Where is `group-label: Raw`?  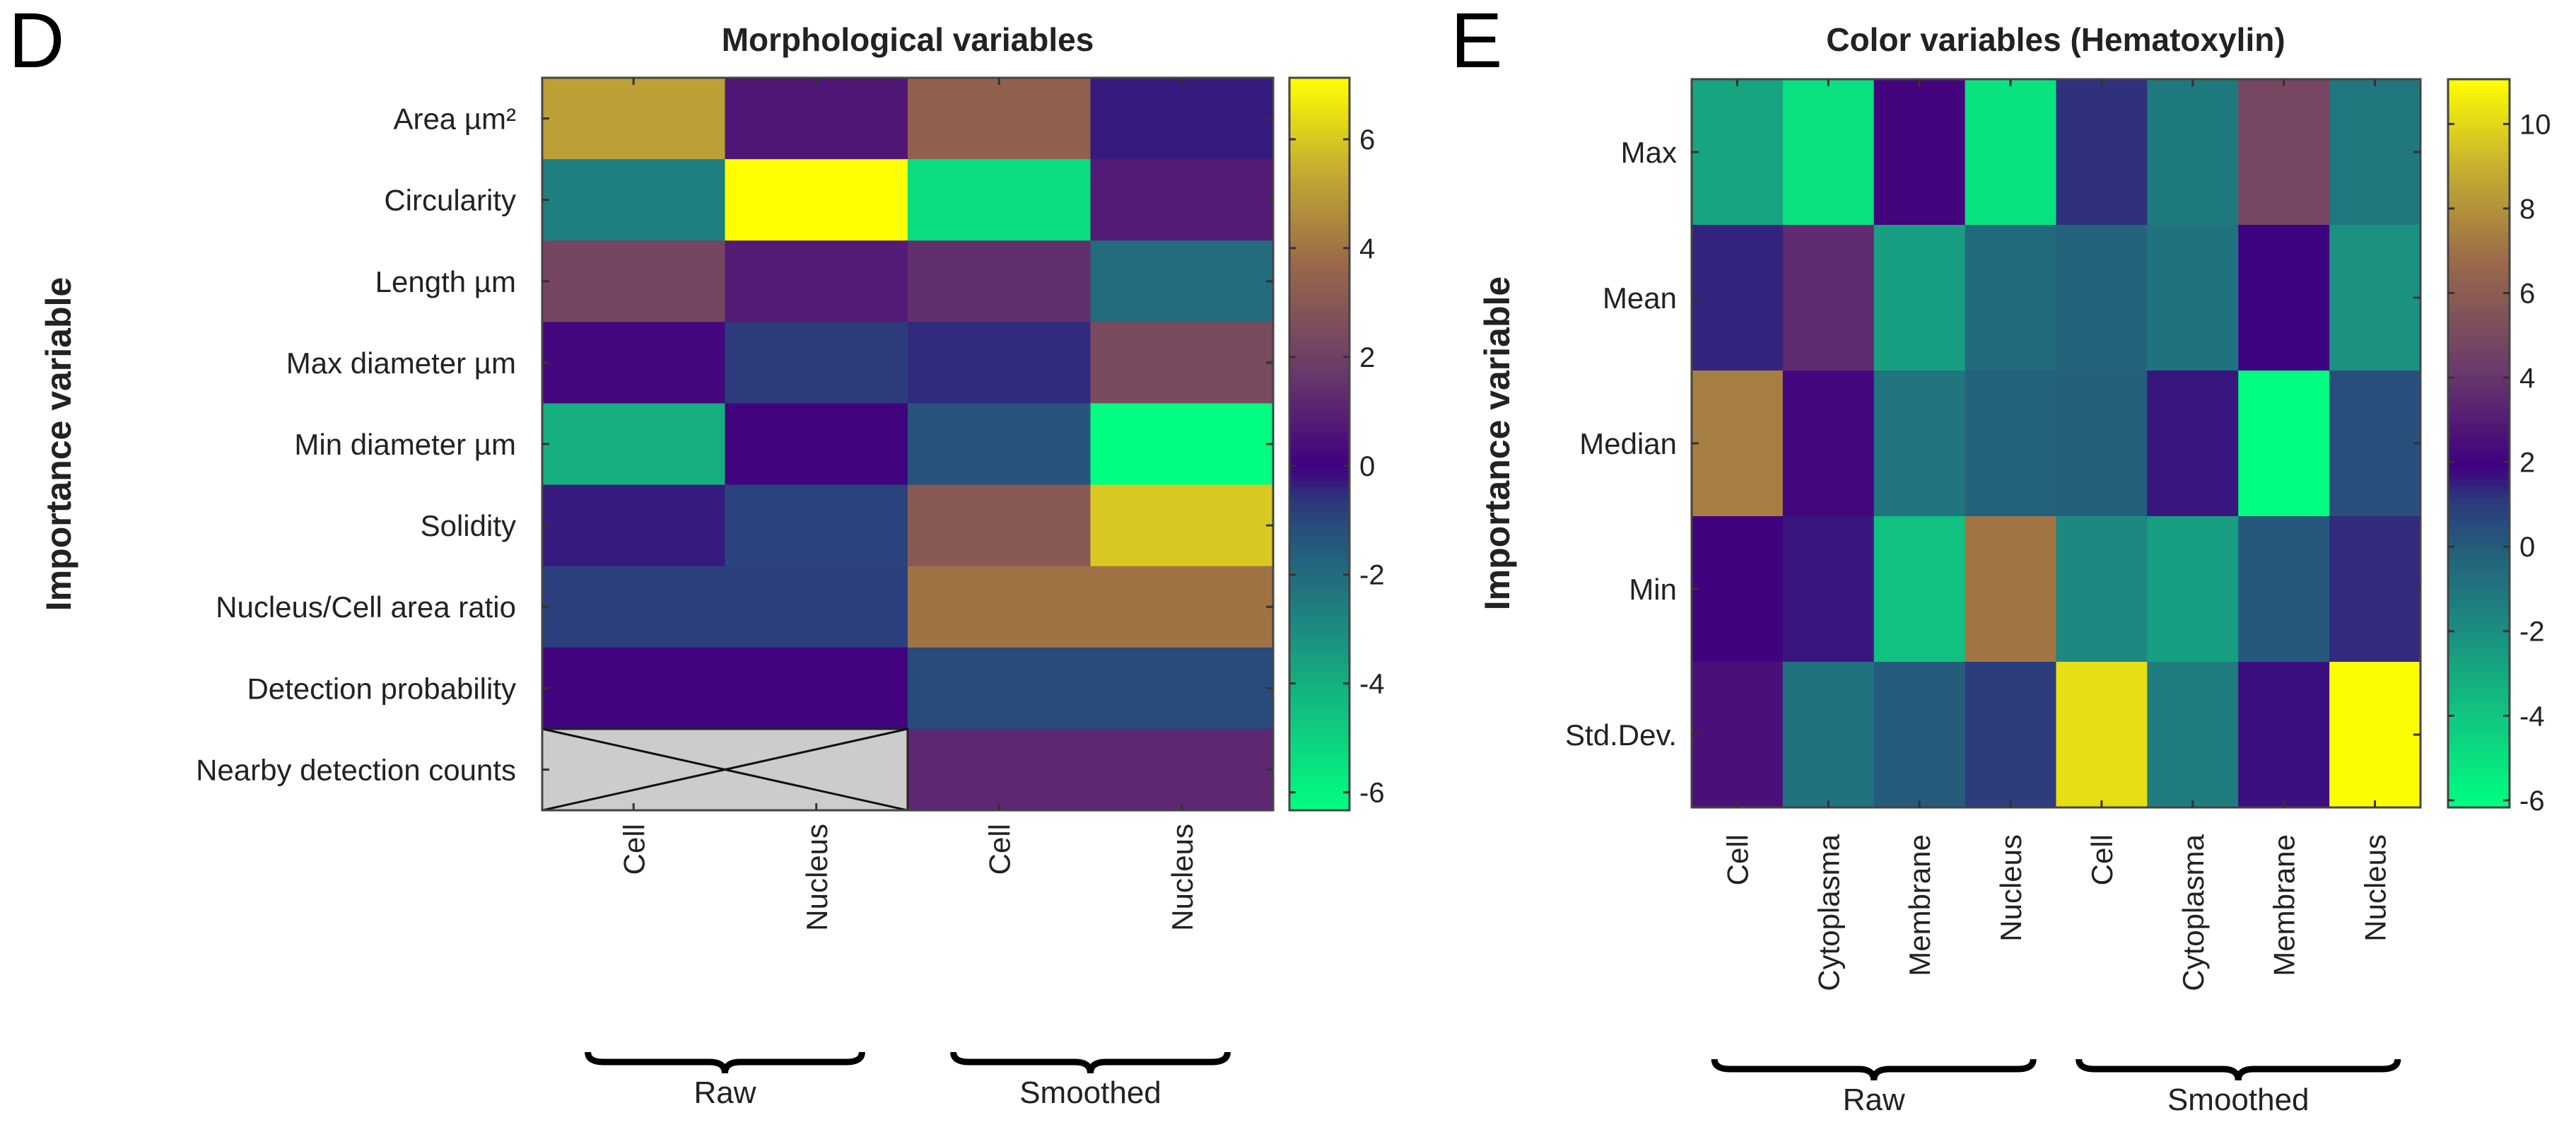
group-label: Raw is located at coordinates (724, 1092).